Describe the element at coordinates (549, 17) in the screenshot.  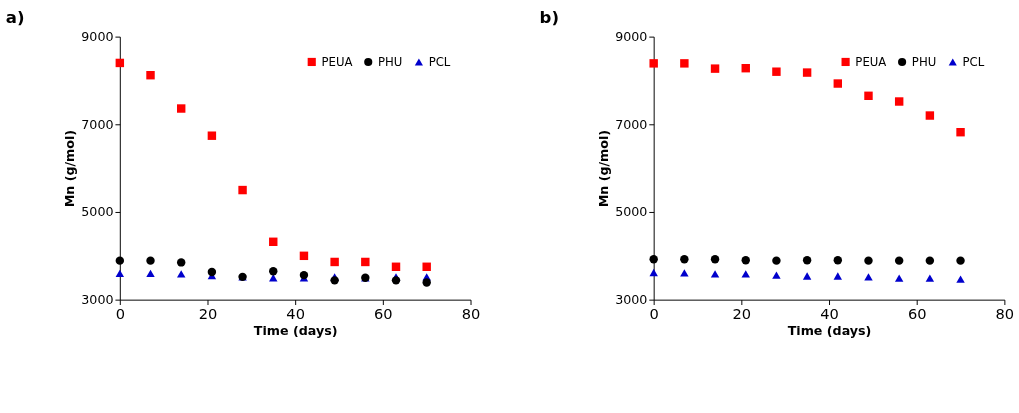
I see `chart-title: b)` at that location.